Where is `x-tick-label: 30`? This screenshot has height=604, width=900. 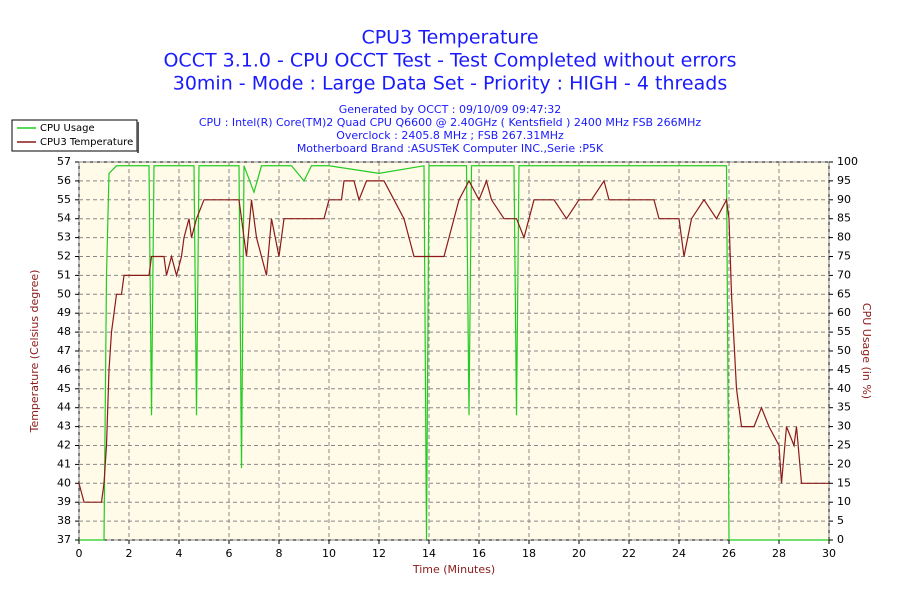 x-tick-label: 30 is located at coordinates (829, 553).